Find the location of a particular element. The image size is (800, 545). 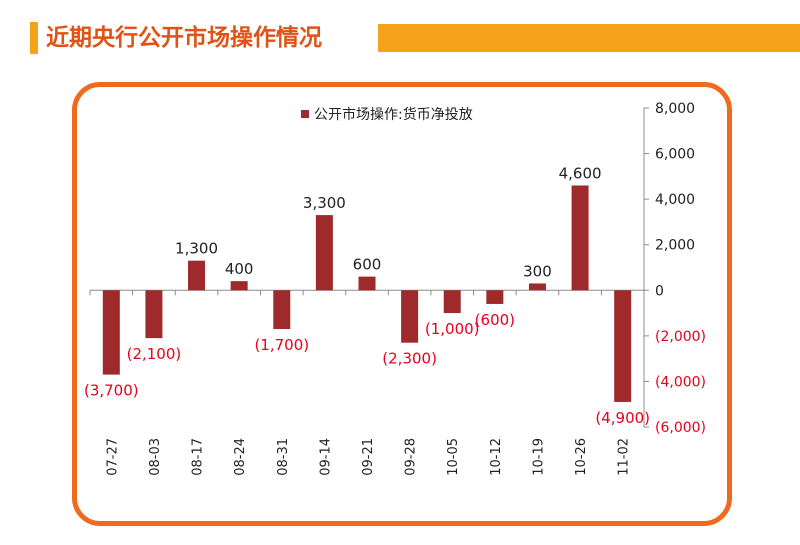

y-tick-label: 8,000 is located at coordinates (675, 109).